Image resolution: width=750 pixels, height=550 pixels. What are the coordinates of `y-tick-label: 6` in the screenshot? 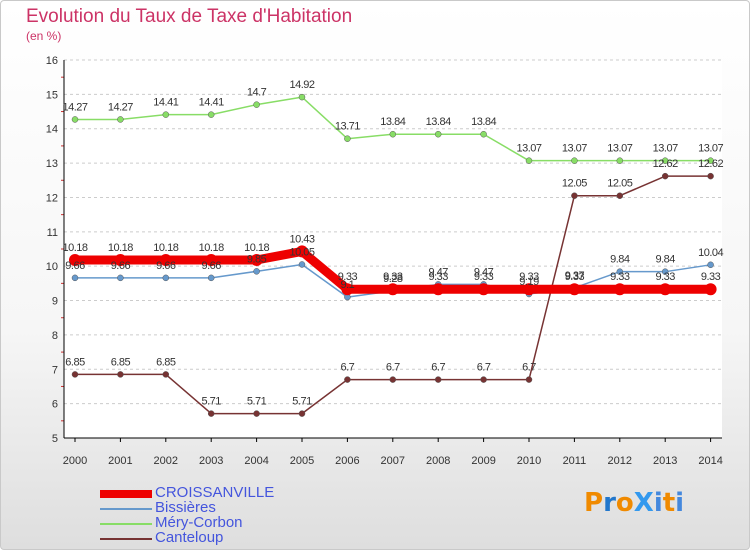 It's located at (55, 405).